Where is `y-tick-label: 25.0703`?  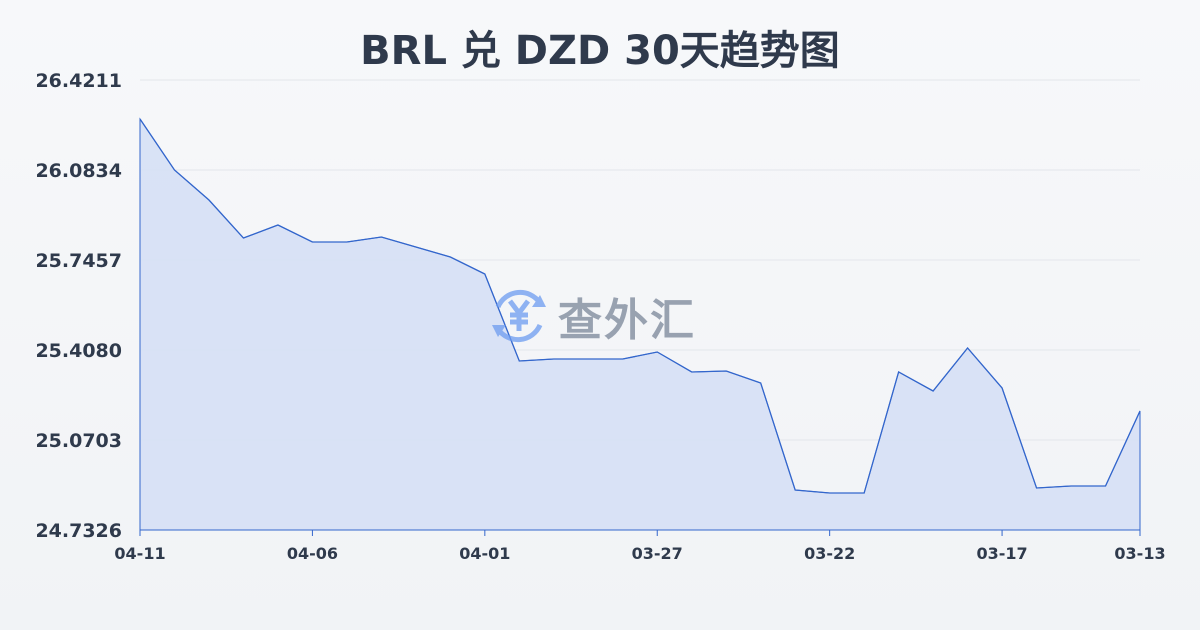 y-tick-label: 25.0703 is located at coordinates (78, 441).